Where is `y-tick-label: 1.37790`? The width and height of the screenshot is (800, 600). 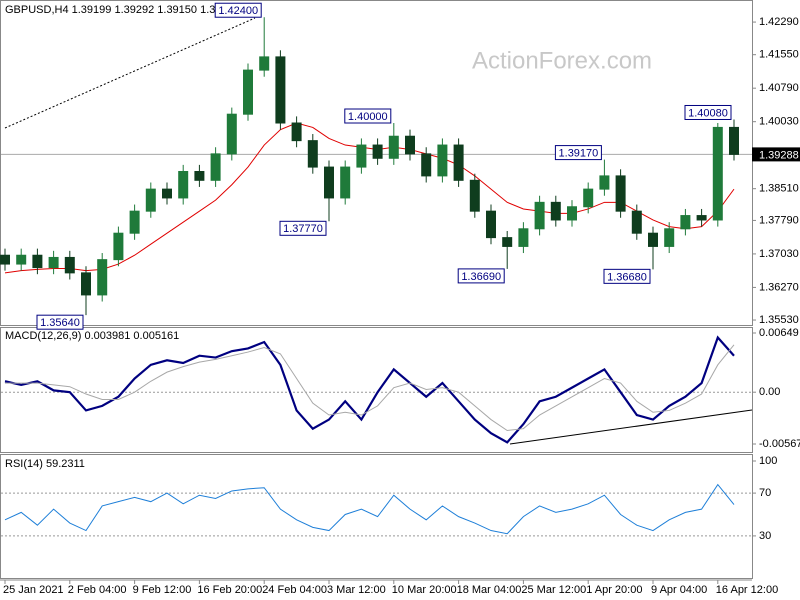 y-tick-label: 1.37790 is located at coordinates (779, 220).